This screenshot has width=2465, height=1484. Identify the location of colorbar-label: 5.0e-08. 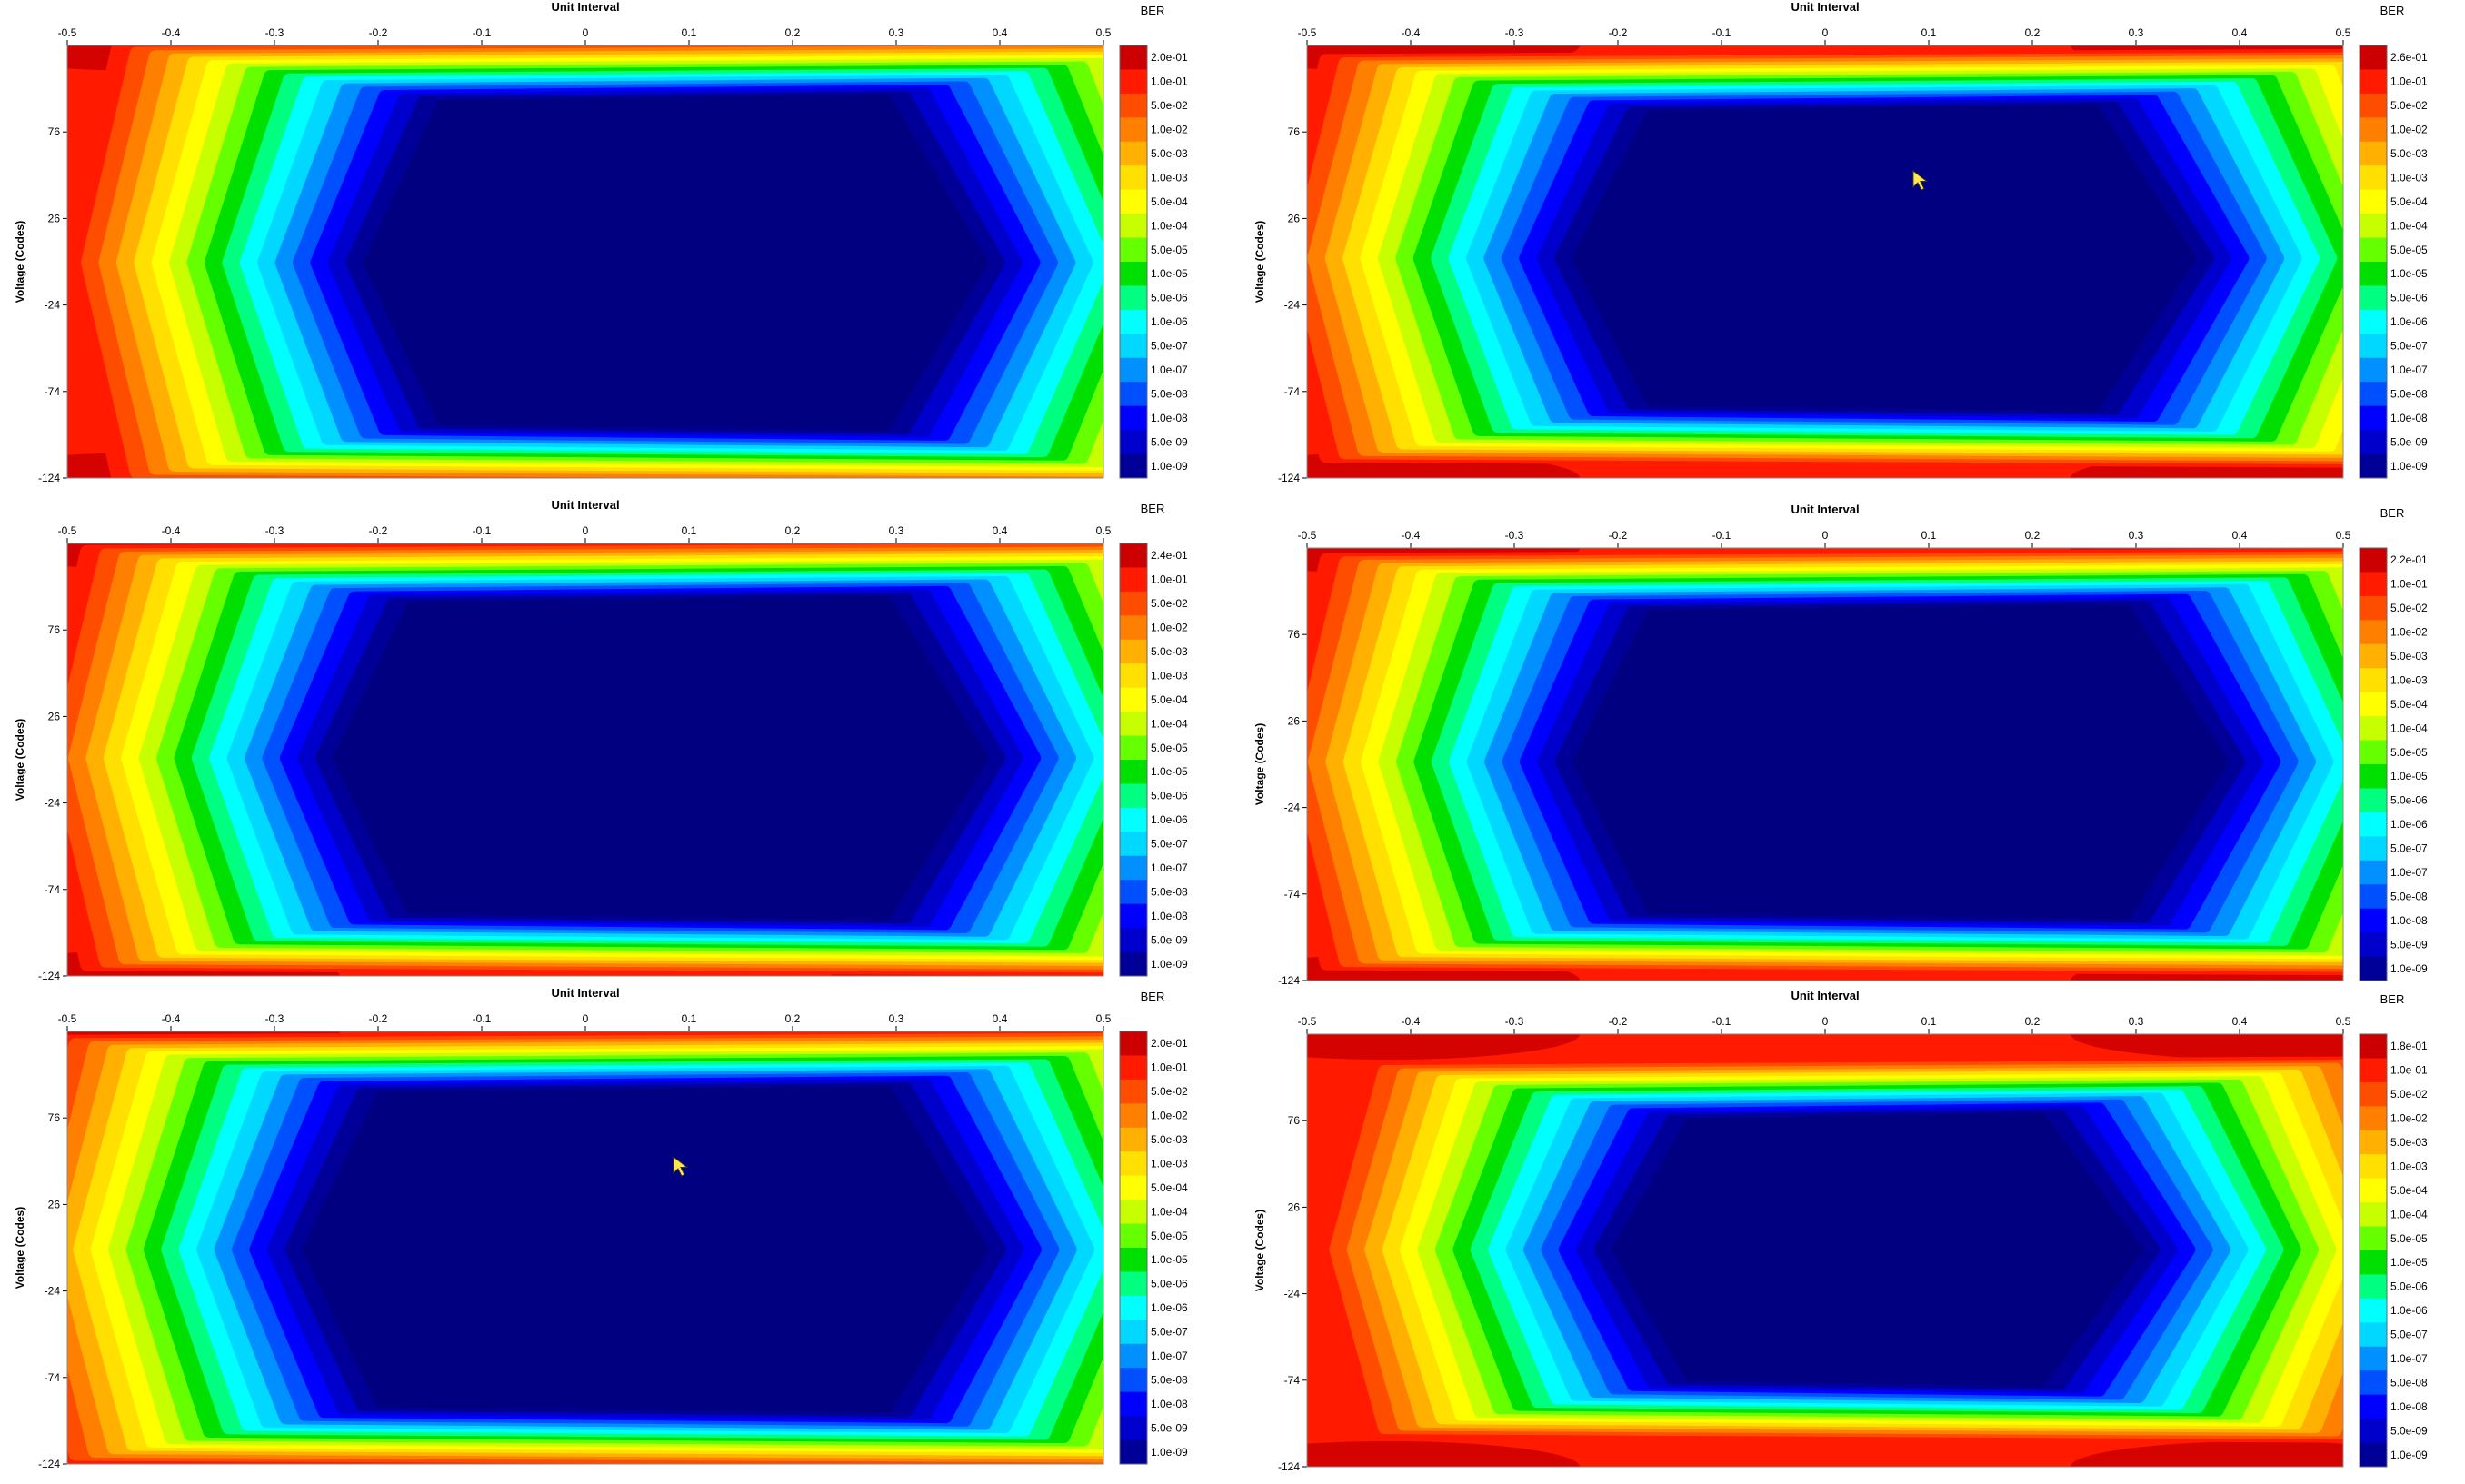
(2409, 393).